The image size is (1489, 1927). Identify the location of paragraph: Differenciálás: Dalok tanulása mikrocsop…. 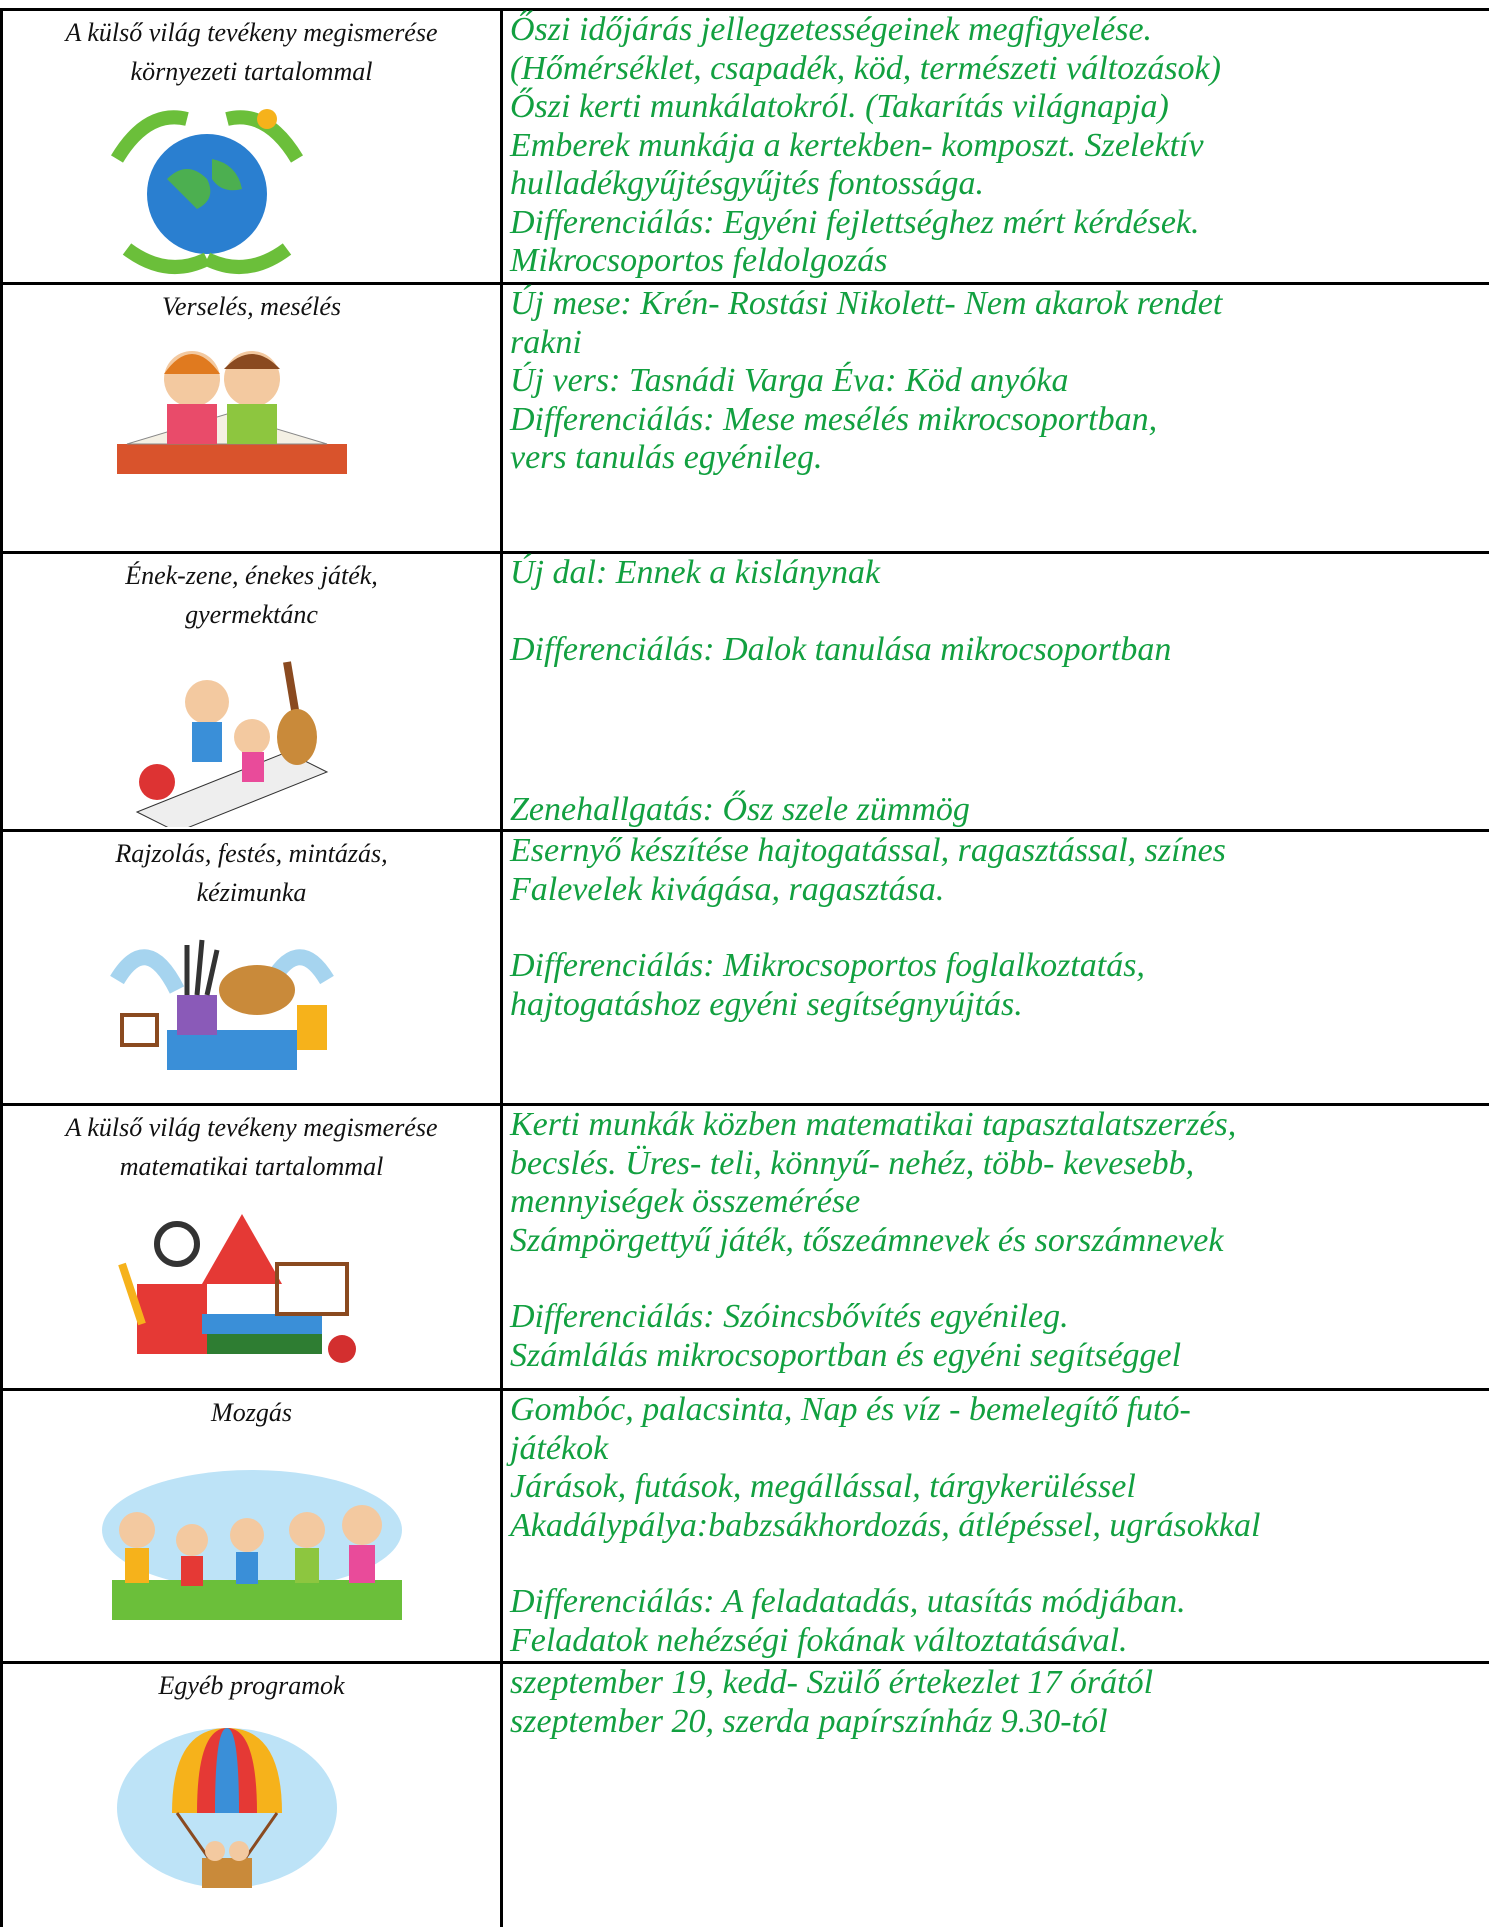
(997, 650).